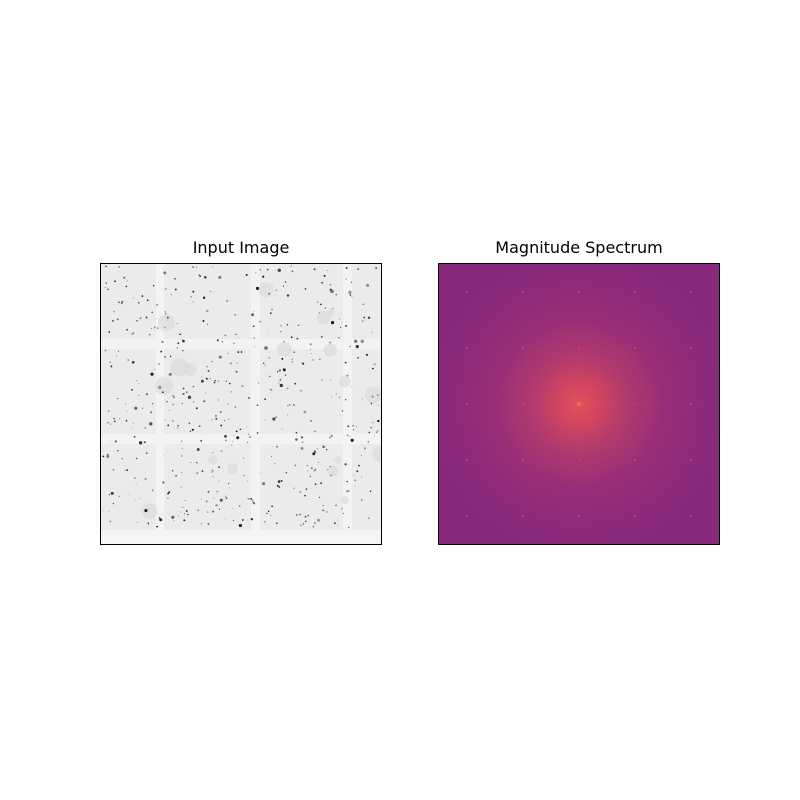 This screenshot has width=800, height=800. I want to click on magnitude-spectrum-panel, so click(579, 404).